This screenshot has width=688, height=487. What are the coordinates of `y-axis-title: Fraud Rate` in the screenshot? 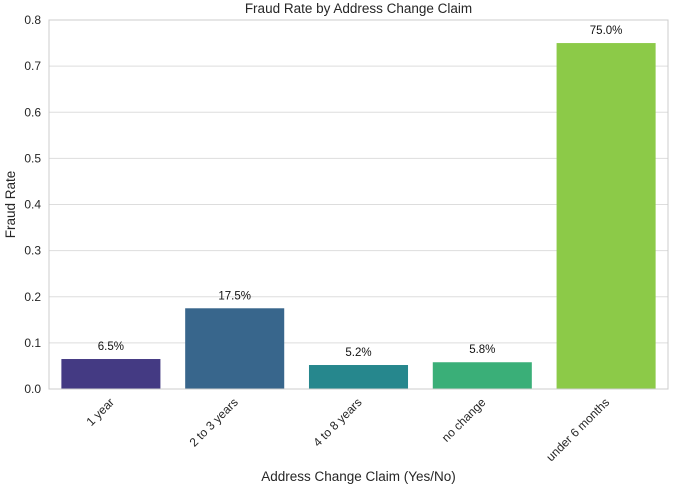 It's located at (10, 205).